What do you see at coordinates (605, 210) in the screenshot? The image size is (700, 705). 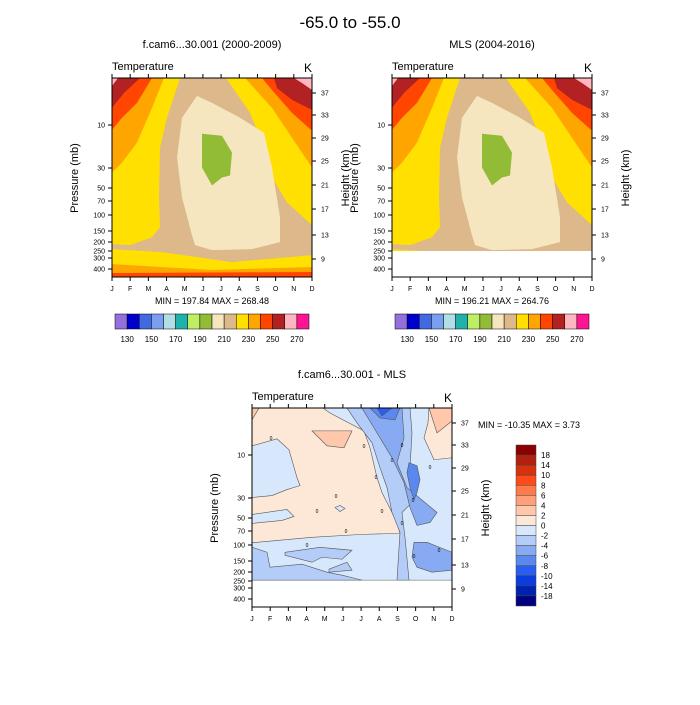 I see `y-tick-right-label: 17` at bounding box center [605, 210].